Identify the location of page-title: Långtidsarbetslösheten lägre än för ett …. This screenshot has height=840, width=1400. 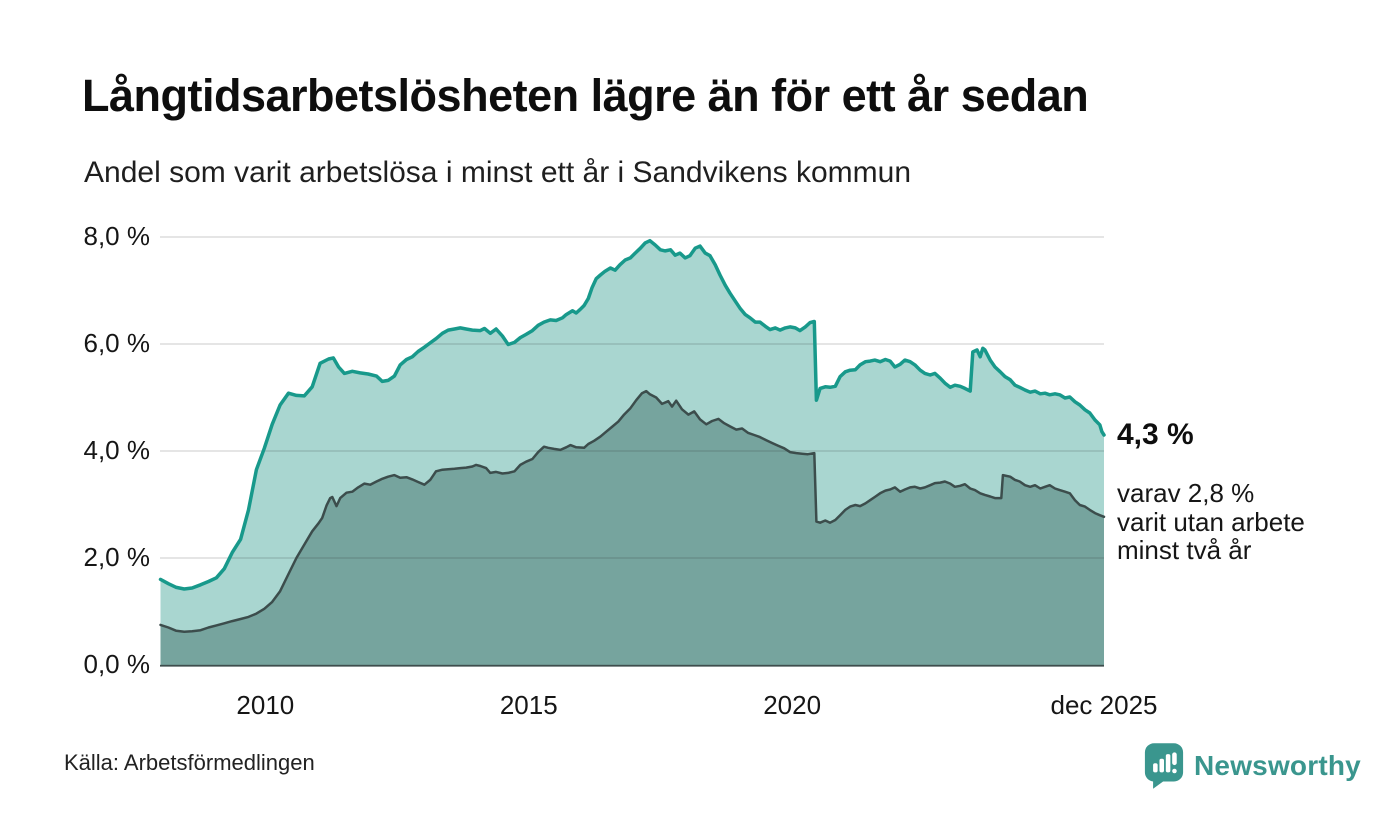
(585, 95).